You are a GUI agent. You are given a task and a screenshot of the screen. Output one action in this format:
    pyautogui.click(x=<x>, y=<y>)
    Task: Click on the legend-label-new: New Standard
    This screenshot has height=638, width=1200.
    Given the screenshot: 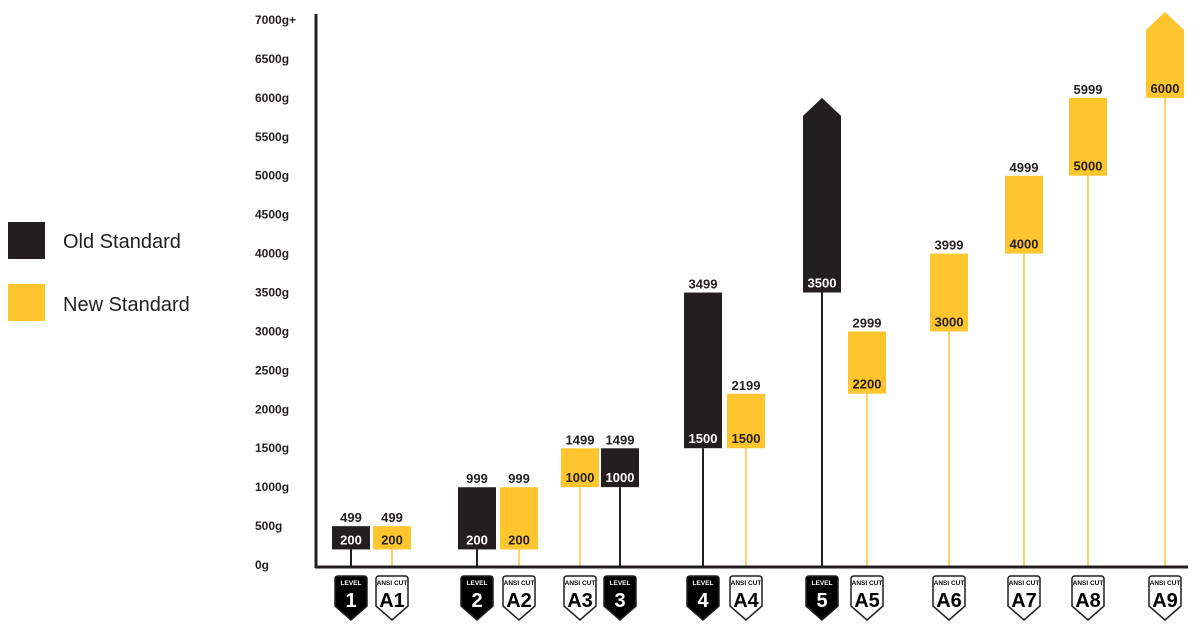 What is the action you would take?
    pyautogui.click(x=126, y=305)
    